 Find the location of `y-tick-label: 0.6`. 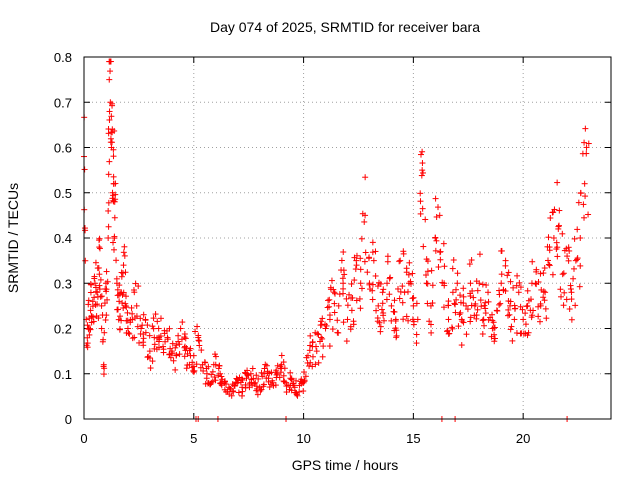

y-tick-label: 0.6 is located at coordinates (63, 148).